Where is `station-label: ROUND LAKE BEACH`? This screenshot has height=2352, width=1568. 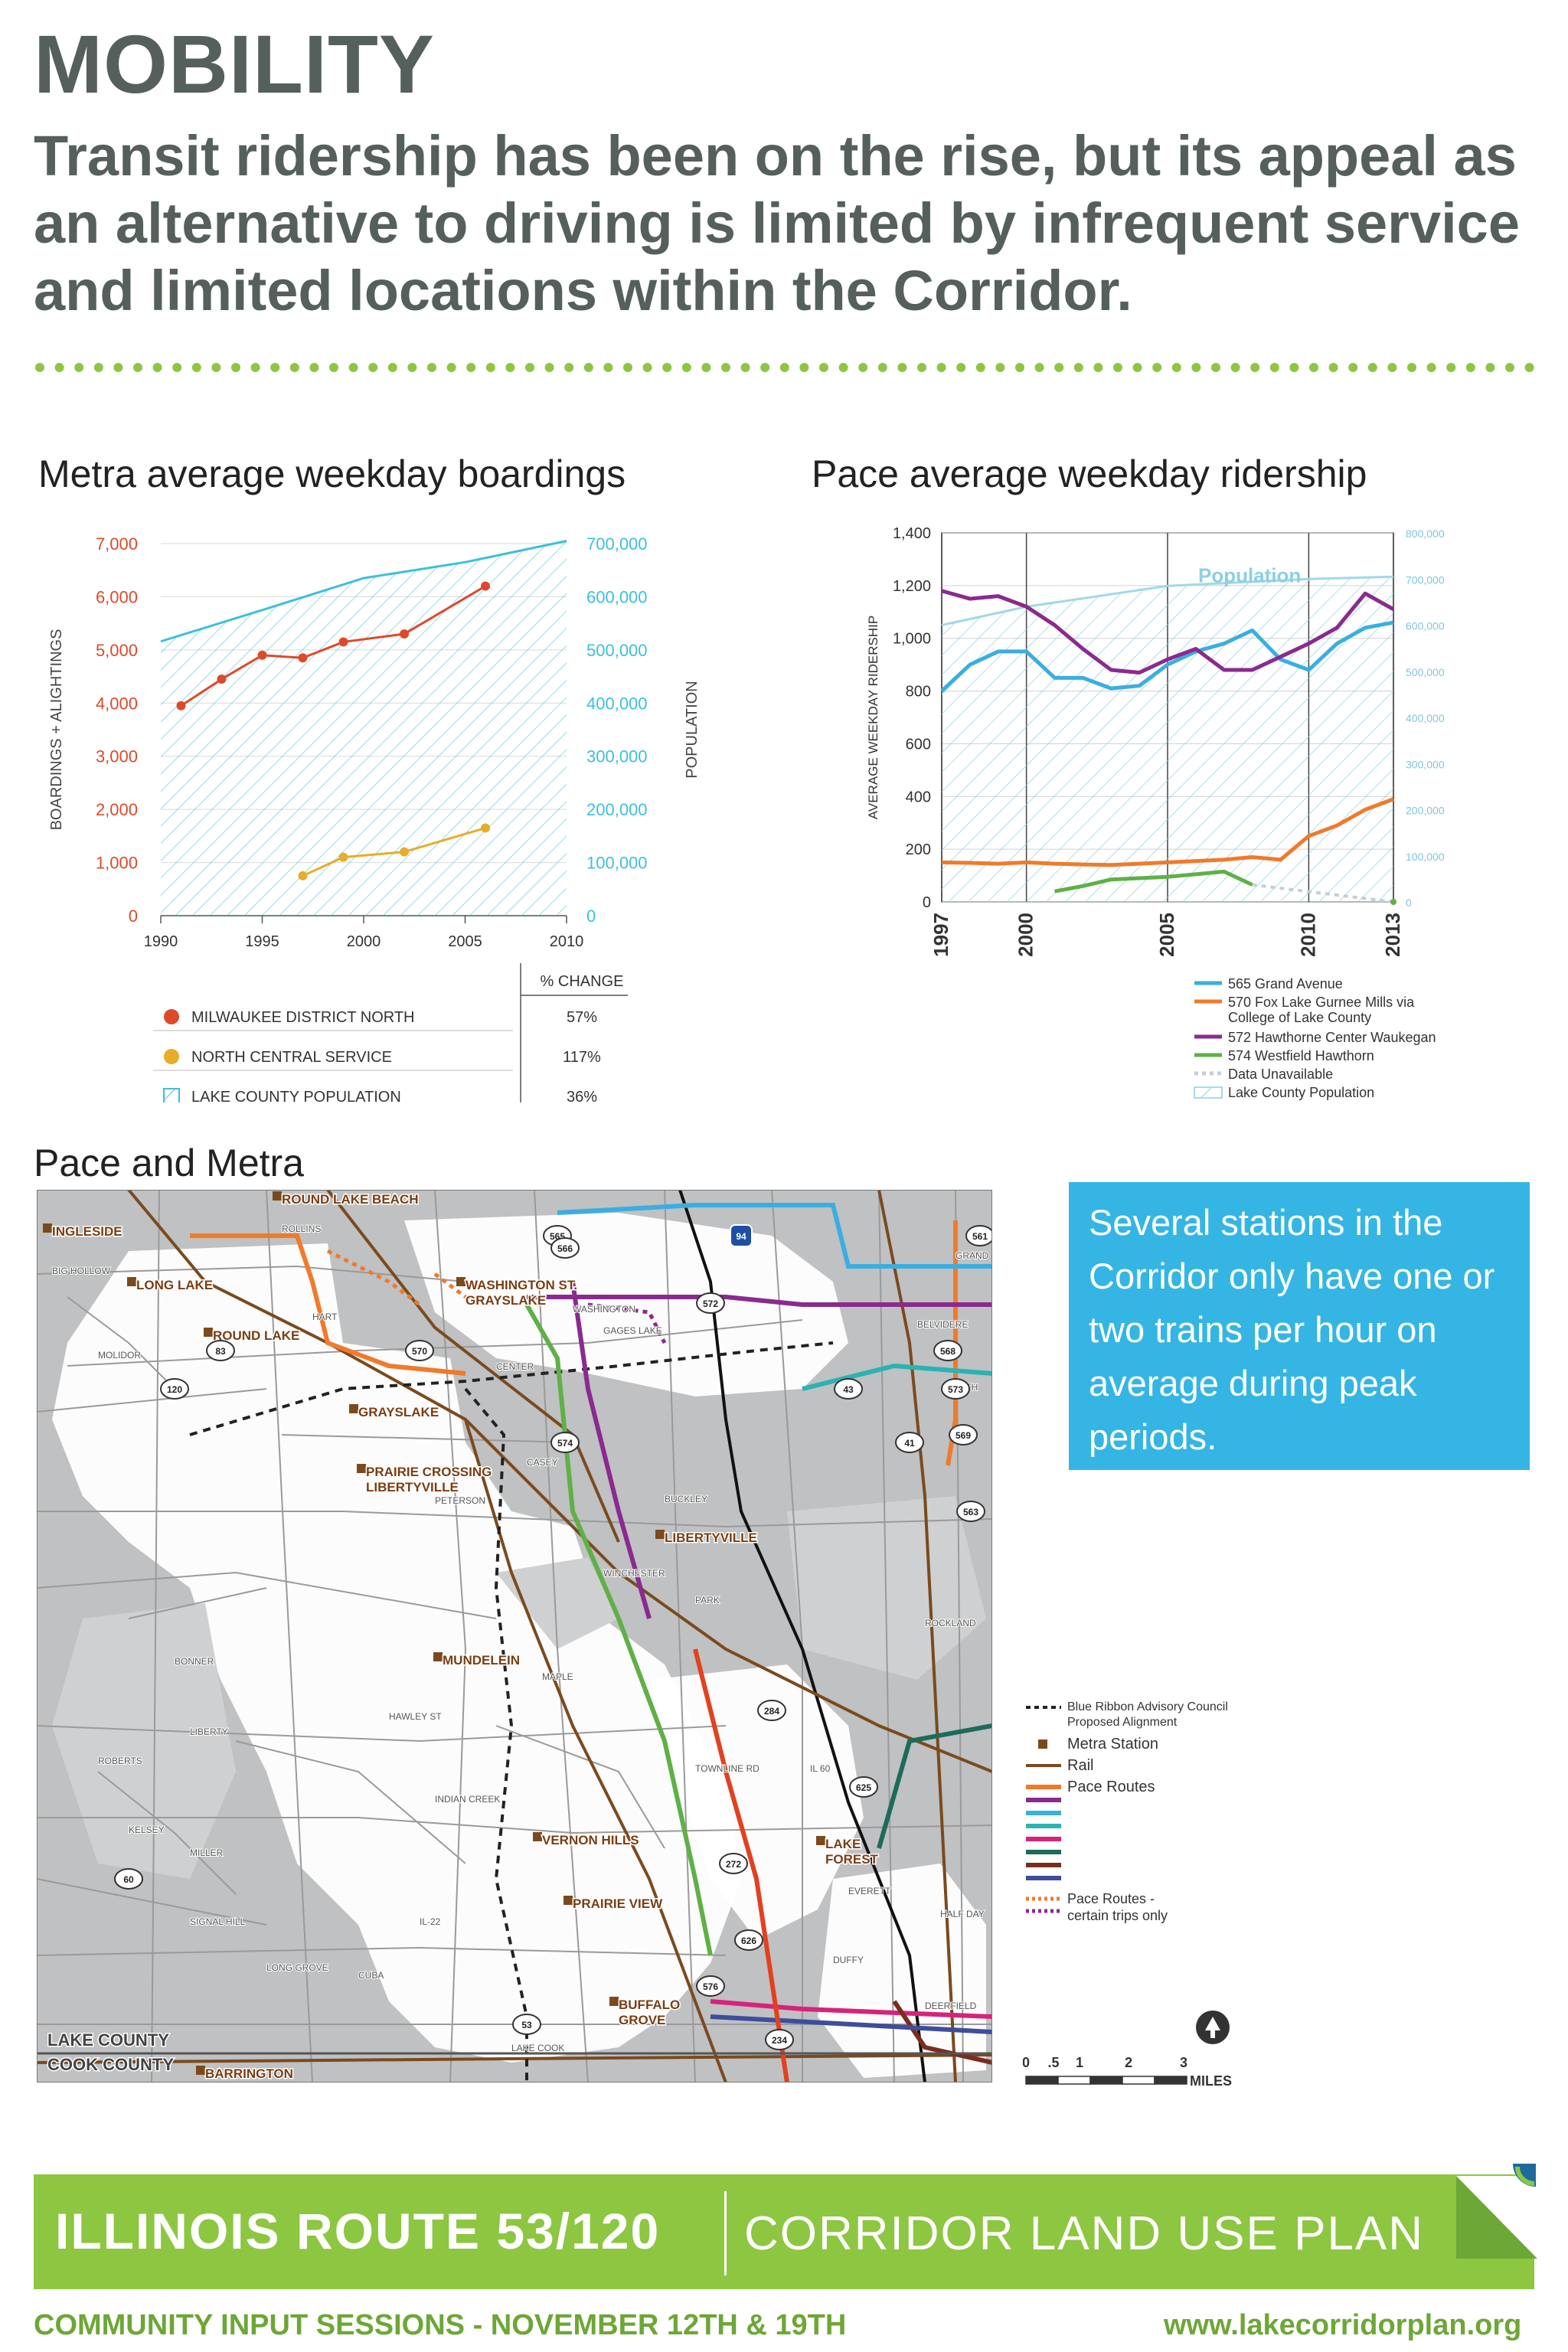 station-label: ROUND LAKE BEACH is located at coordinates (350, 1199).